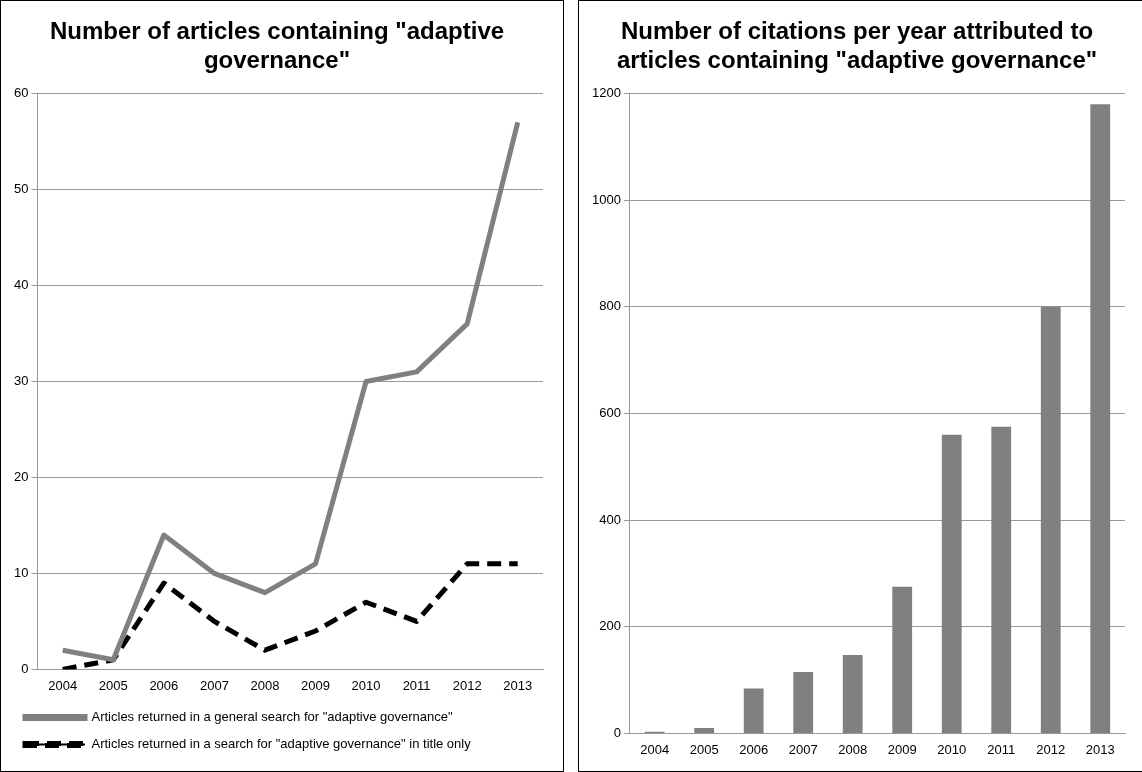 The image size is (1142, 772). What do you see at coordinates (21, 477) in the screenshot?
I see `y-tick-label: 20` at bounding box center [21, 477].